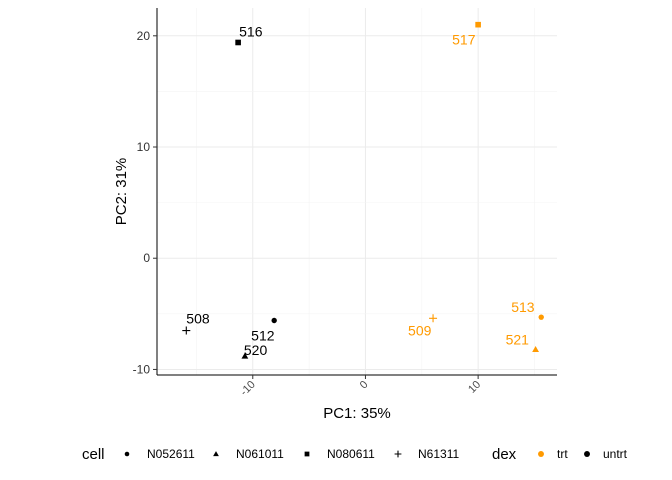 The width and height of the screenshot is (672, 480). What do you see at coordinates (146, 258) in the screenshot?
I see `y-tick-label: 0` at bounding box center [146, 258].